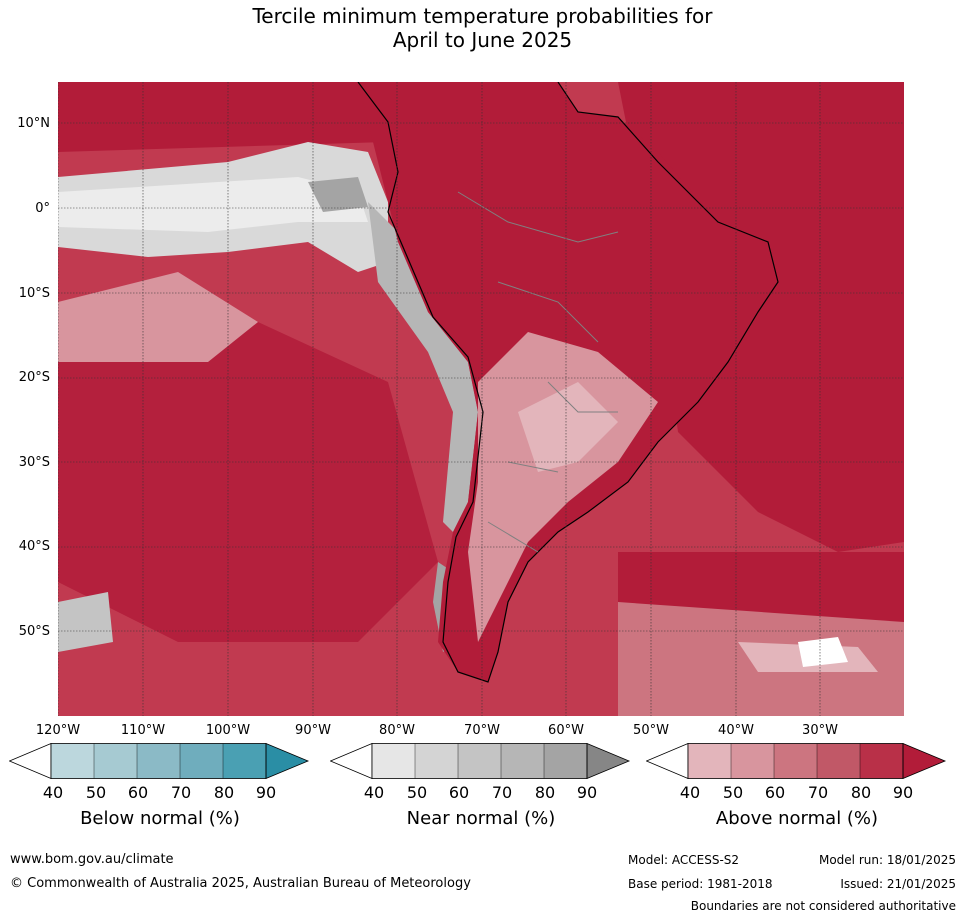  Describe the element at coordinates (92, 859) in the screenshot. I see `website-link: www.bom.gov.au/climate` at that location.